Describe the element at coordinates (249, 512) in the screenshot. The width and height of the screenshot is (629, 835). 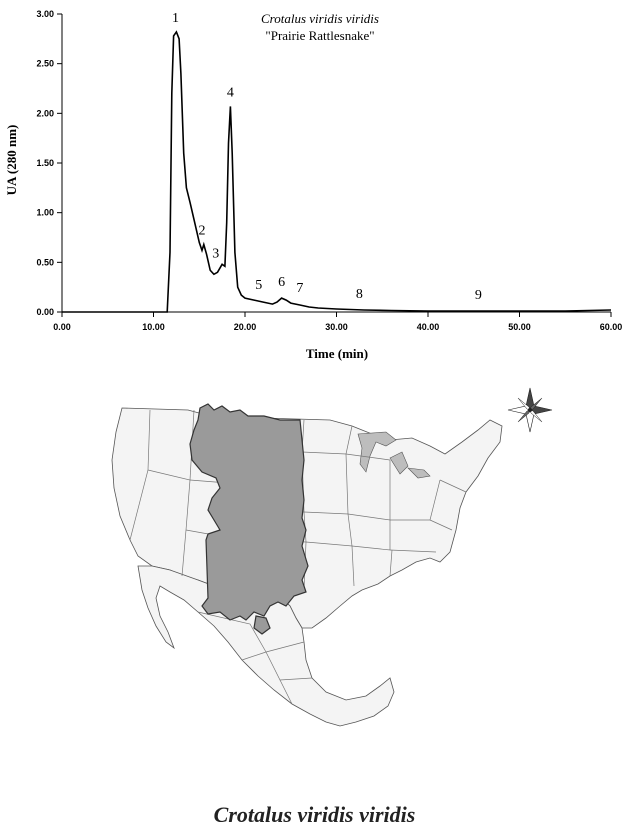
I see `prairie-rattlesnake-range` at that location.